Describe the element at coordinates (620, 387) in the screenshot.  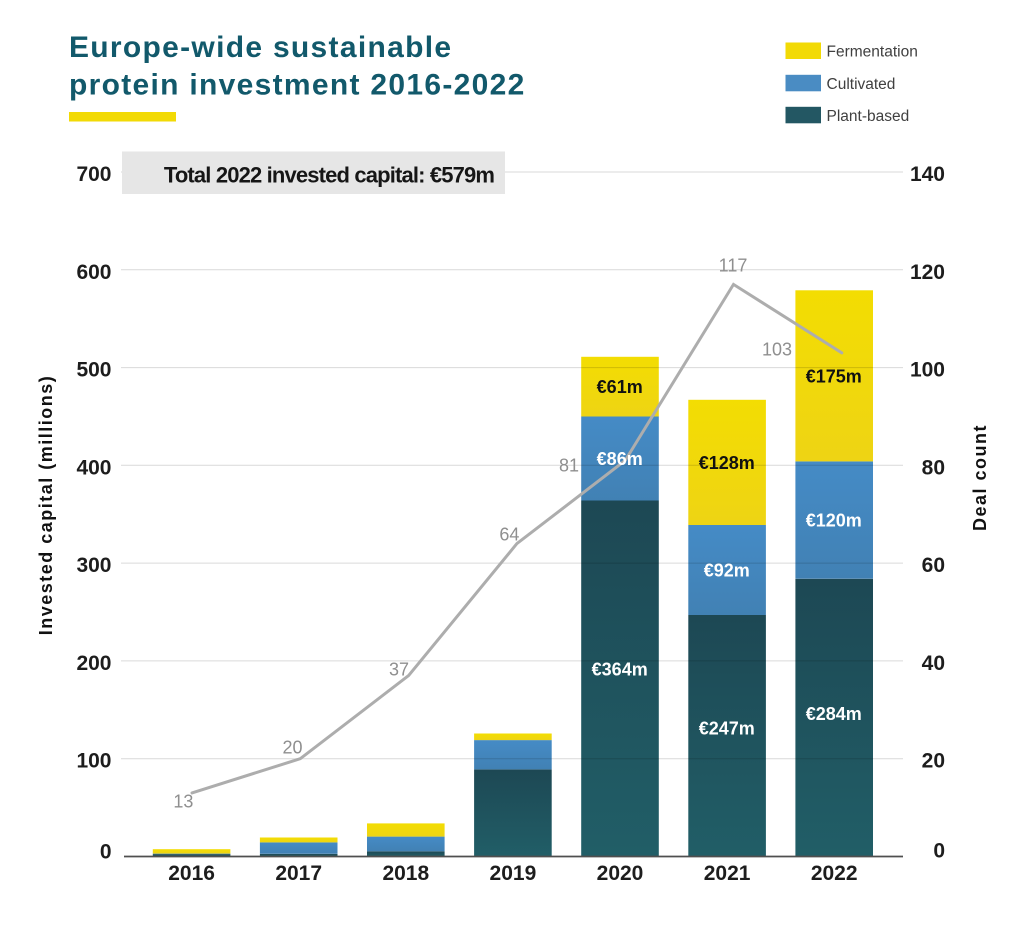
I see `svg-text: €61m` at that location.